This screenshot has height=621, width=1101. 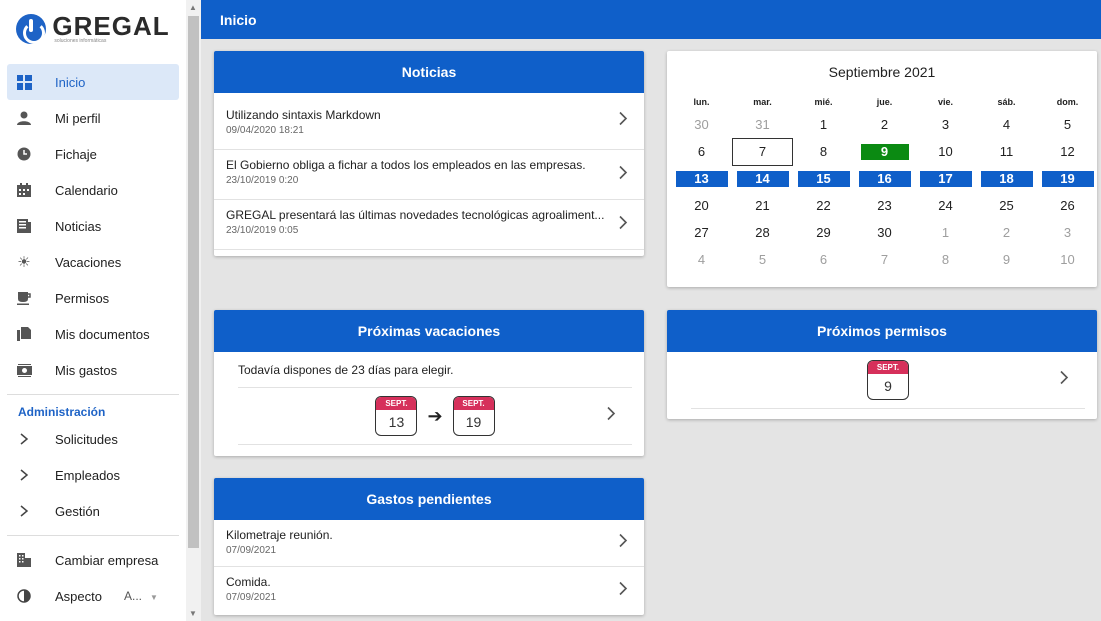 What do you see at coordinates (1067, 151) in the screenshot?
I see `calendar-day: 12` at bounding box center [1067, 151].